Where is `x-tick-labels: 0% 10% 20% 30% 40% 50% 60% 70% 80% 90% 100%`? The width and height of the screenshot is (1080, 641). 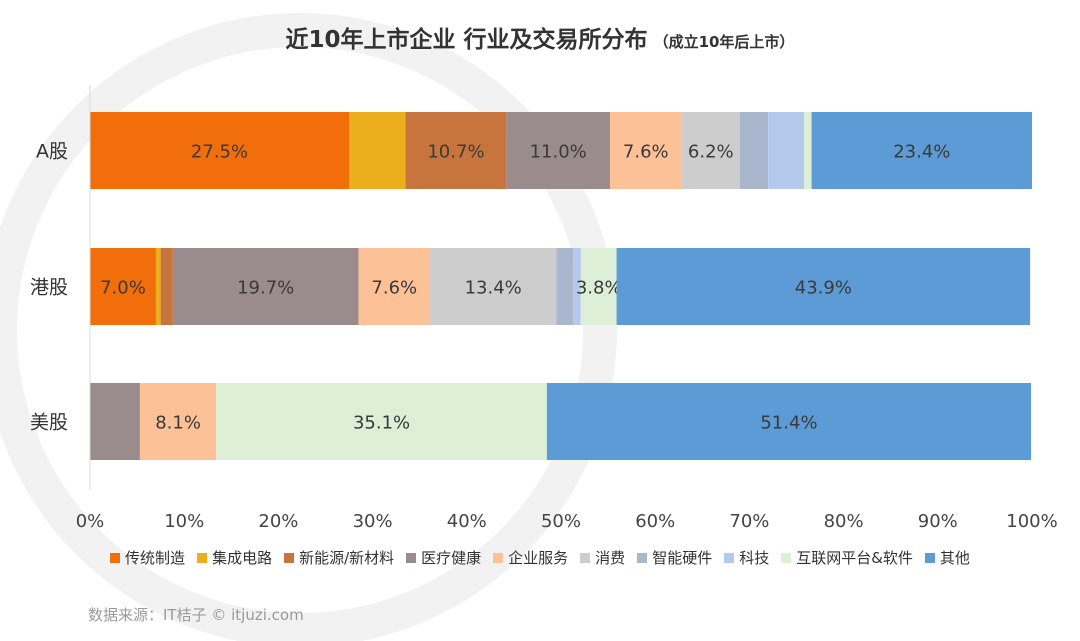 x-tick-labels: 0% 10% 20% 30% 40% 50% 60% 70% 80% 90% 100% is located at coordinates (567, 521).